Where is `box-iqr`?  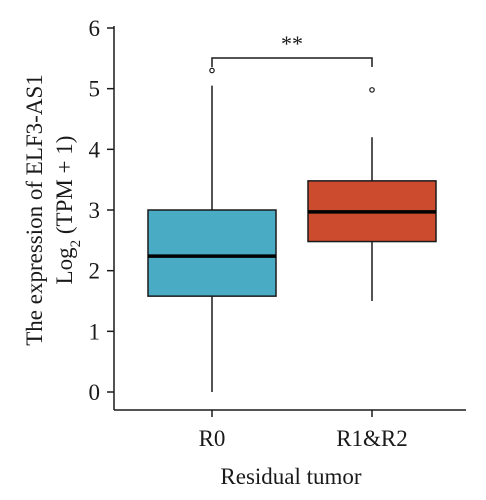 box-iqr is located at coordinates (212, 253).